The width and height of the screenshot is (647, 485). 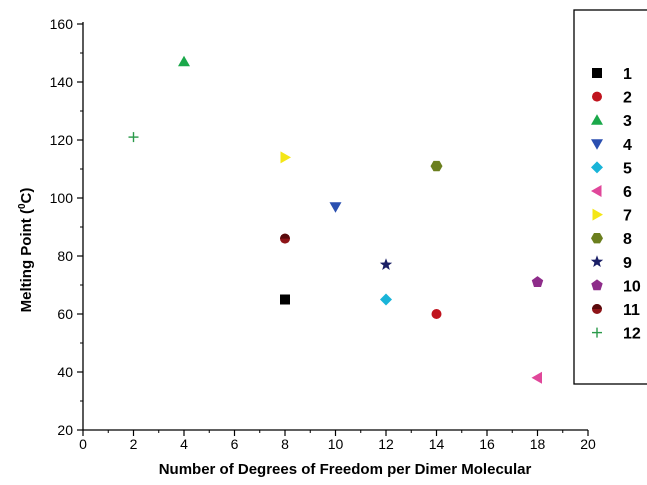 What do you see at coordinates (627, 98) in the screenshot?
I see `legend-label-2: 2` at bounding box center [627, 98].